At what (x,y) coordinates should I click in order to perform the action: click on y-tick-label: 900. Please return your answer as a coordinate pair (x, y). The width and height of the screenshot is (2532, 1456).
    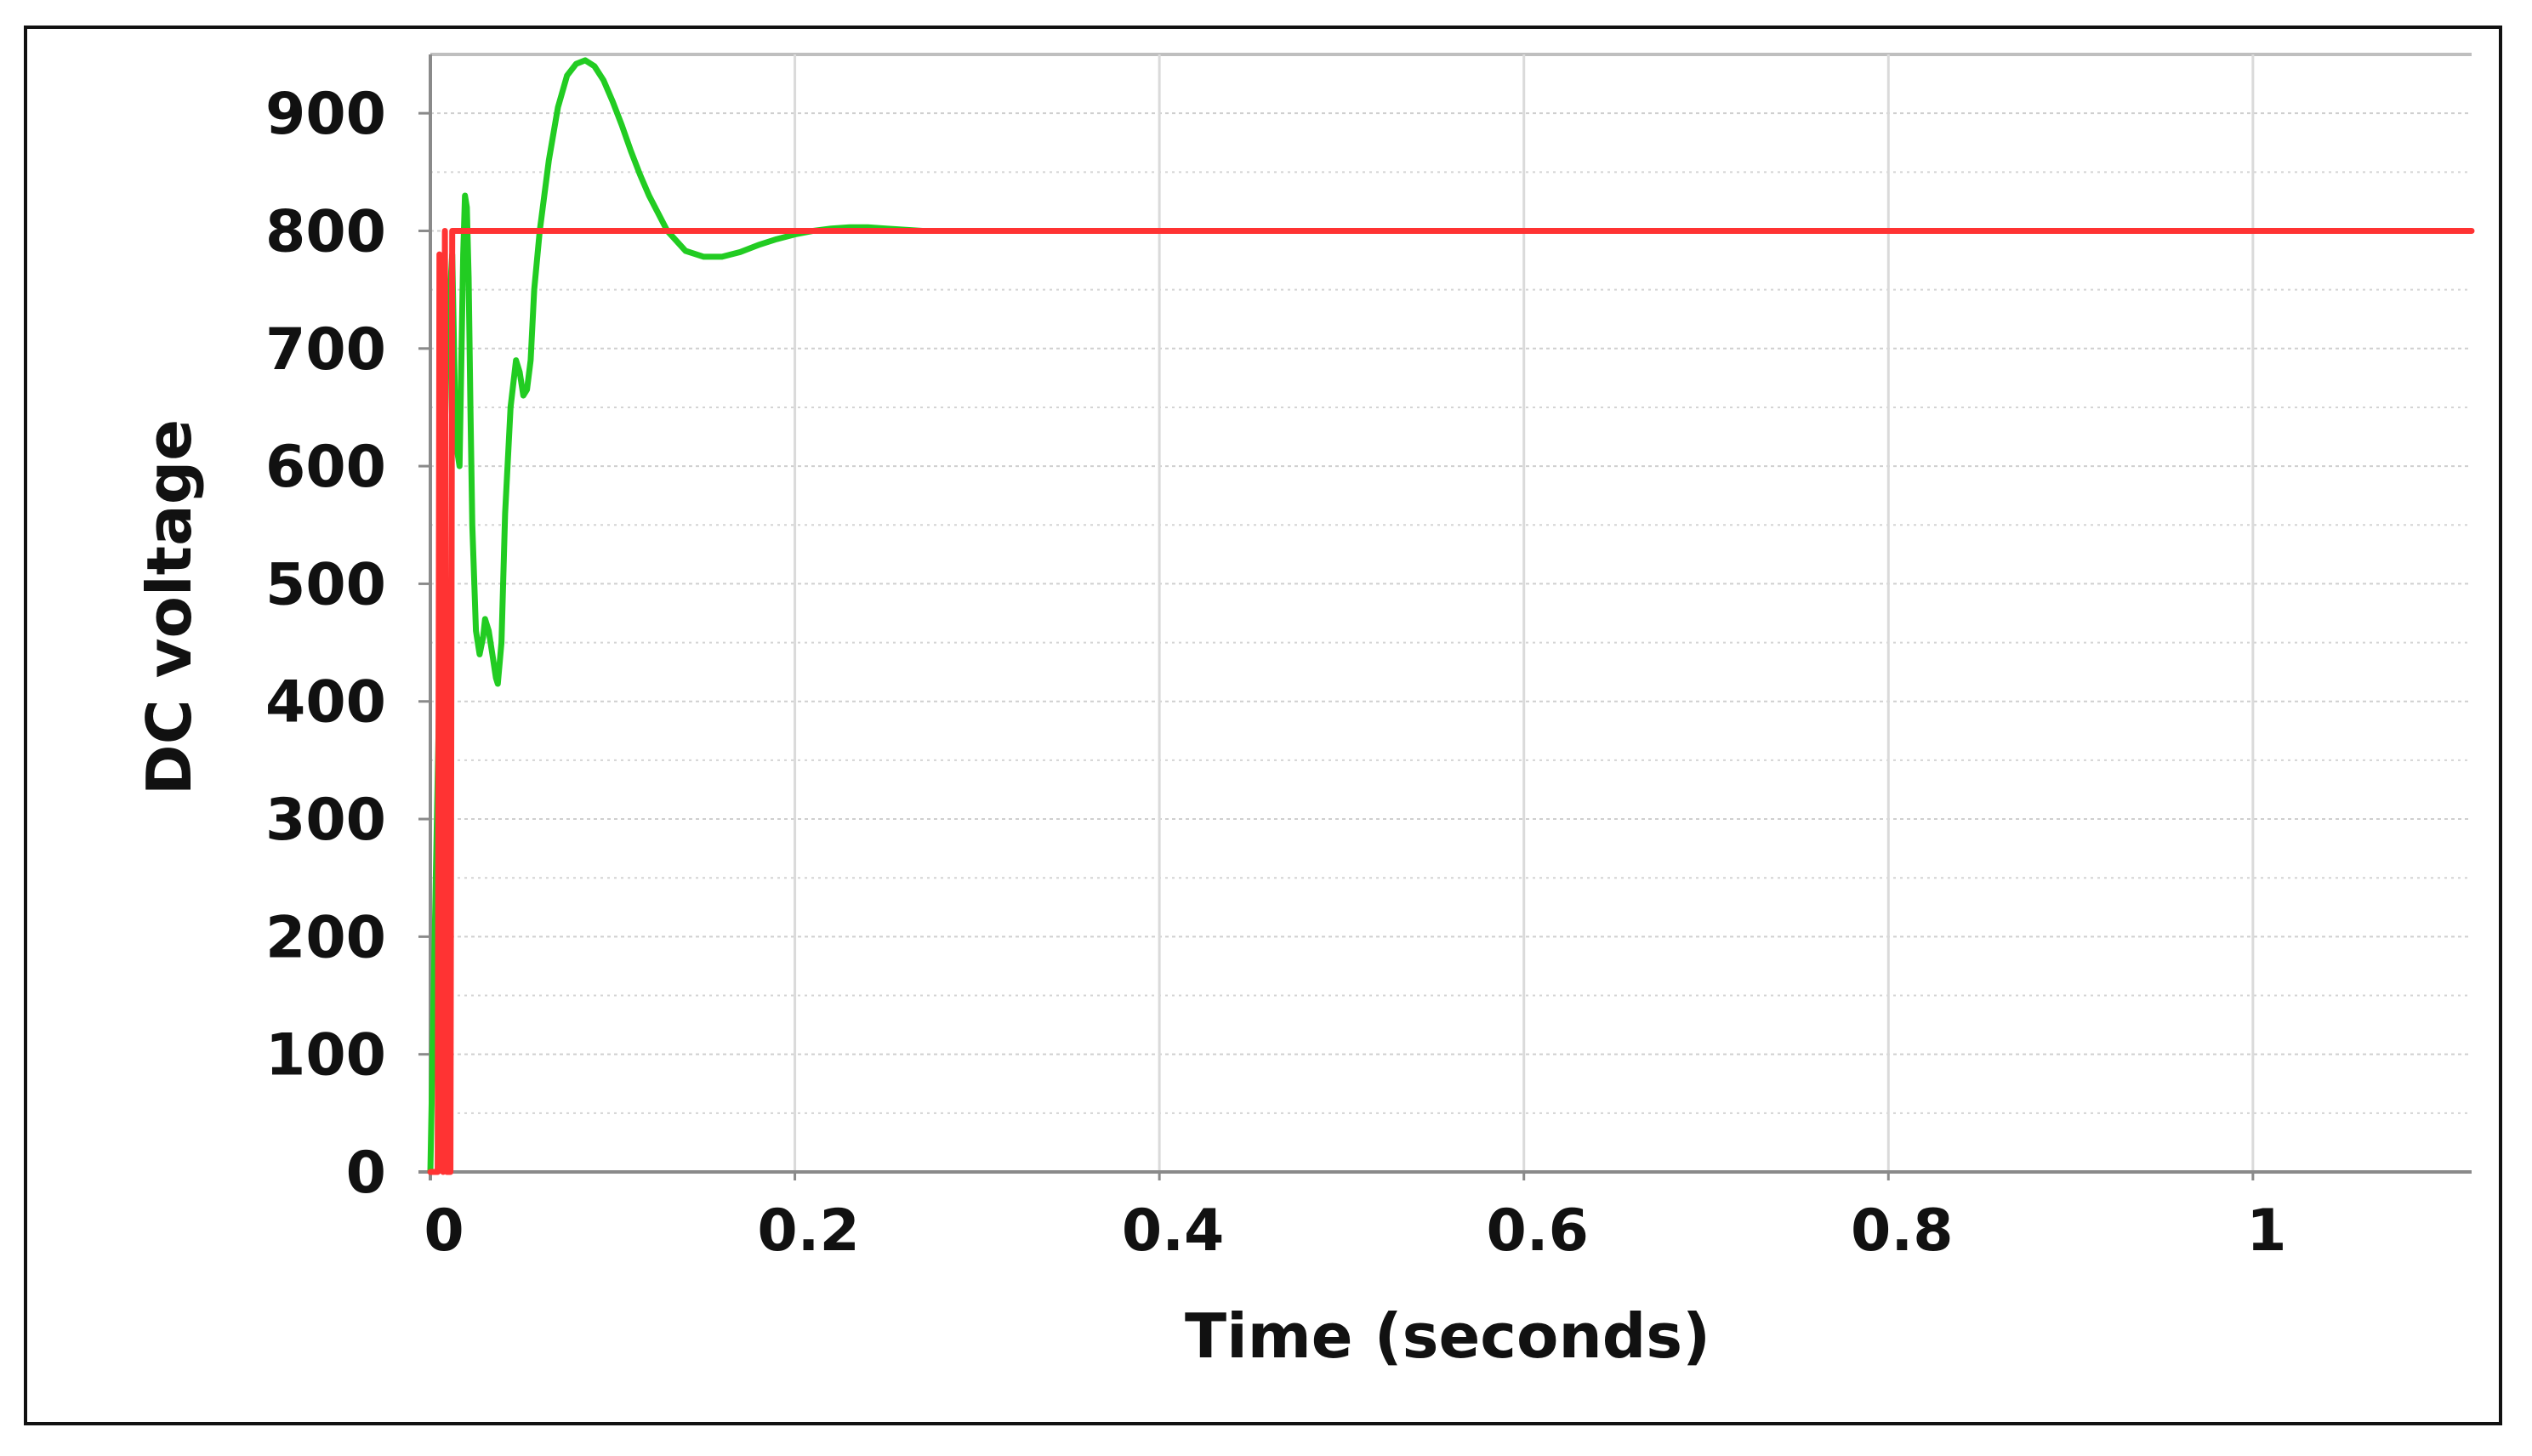
    Looking at the image, I should click on (325, 115).